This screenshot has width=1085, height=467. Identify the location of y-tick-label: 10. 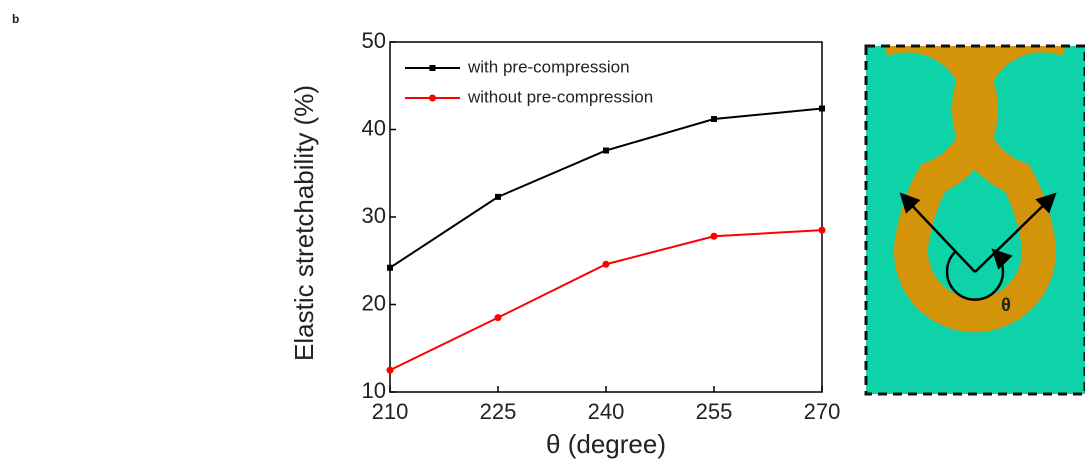
(374, 390).